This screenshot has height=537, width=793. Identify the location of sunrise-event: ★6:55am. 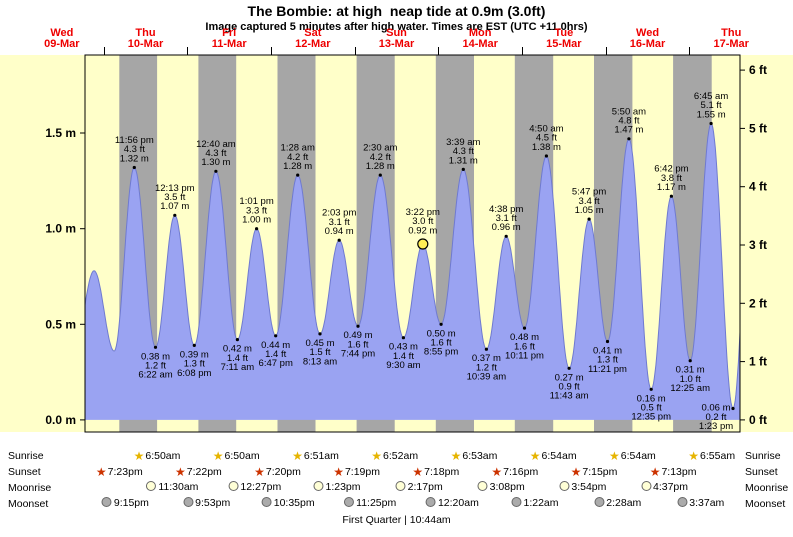
(711, 456).